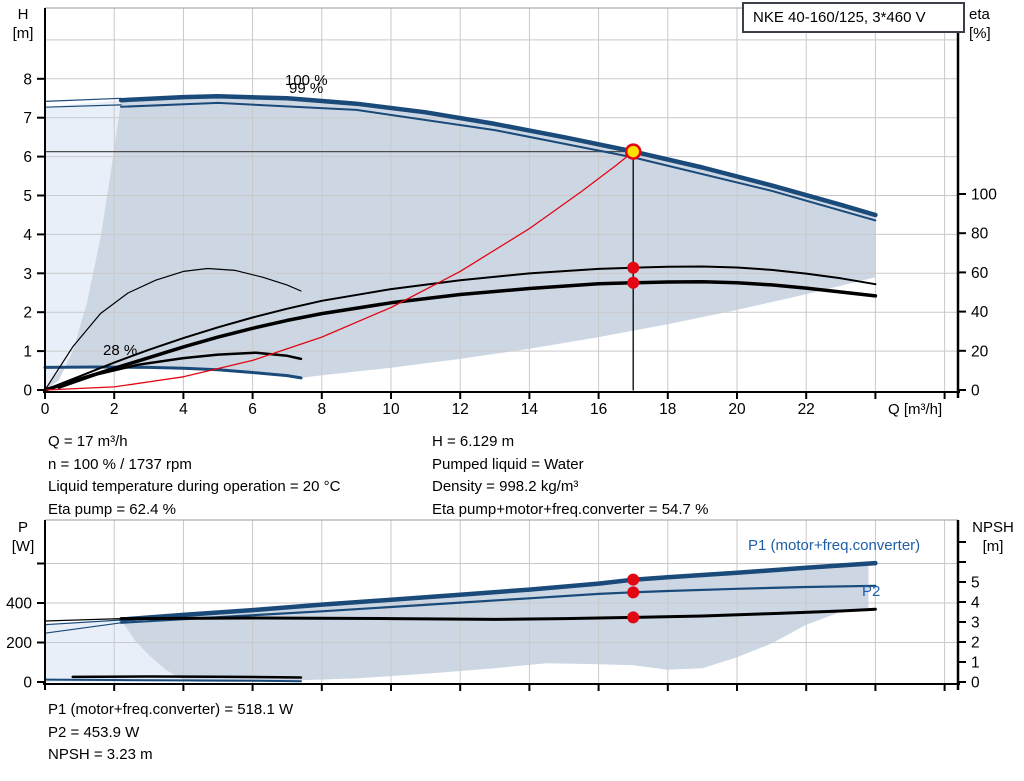  What do you see at coordinates (806, 409) in the screenshot?
I see `tick-label-bottom: 22` at bounding box center [806, 409].